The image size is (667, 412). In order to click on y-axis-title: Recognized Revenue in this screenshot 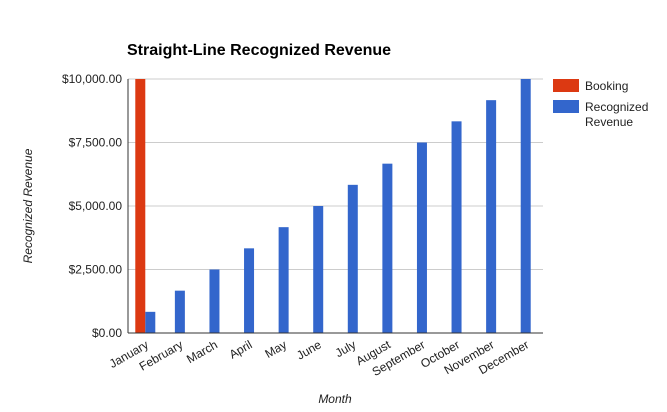, I will do `click(28, 205)`.